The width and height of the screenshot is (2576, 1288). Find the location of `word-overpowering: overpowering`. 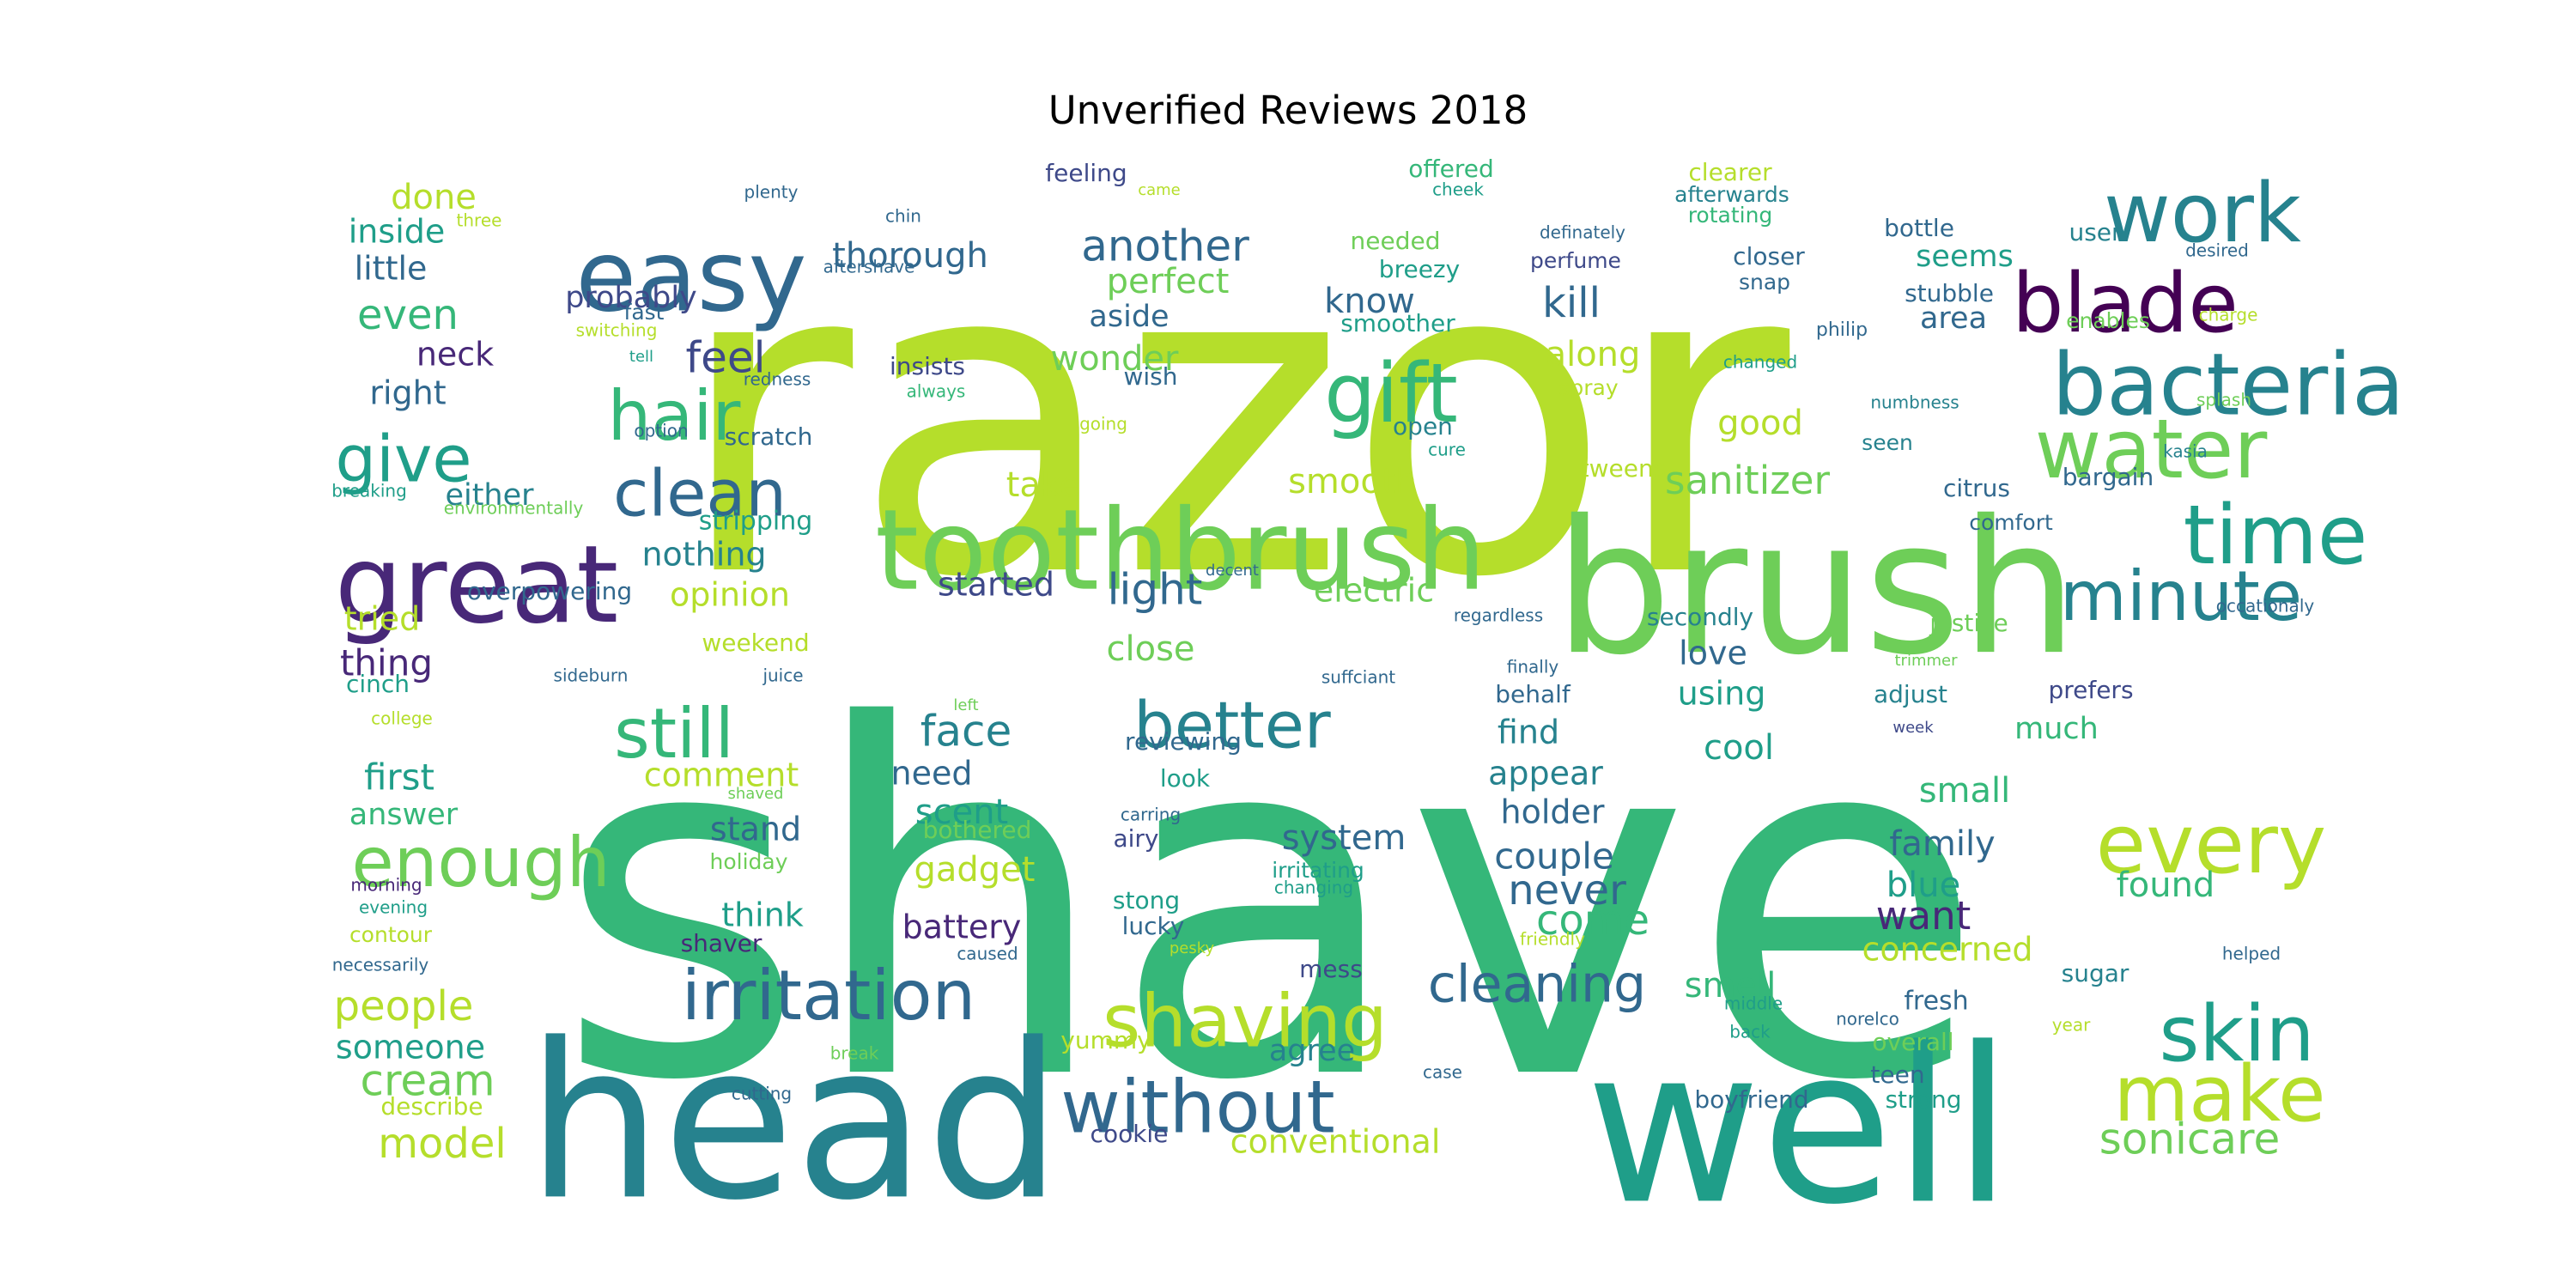

word-overpowering: overpowering is located at coordinates (550, 591).